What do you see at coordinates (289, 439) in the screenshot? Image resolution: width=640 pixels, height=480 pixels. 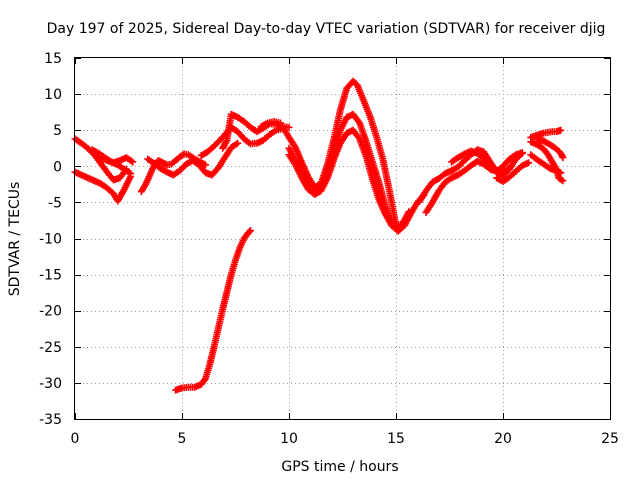 I see `x-tick-label: 10` at bounding box center [289, 439].